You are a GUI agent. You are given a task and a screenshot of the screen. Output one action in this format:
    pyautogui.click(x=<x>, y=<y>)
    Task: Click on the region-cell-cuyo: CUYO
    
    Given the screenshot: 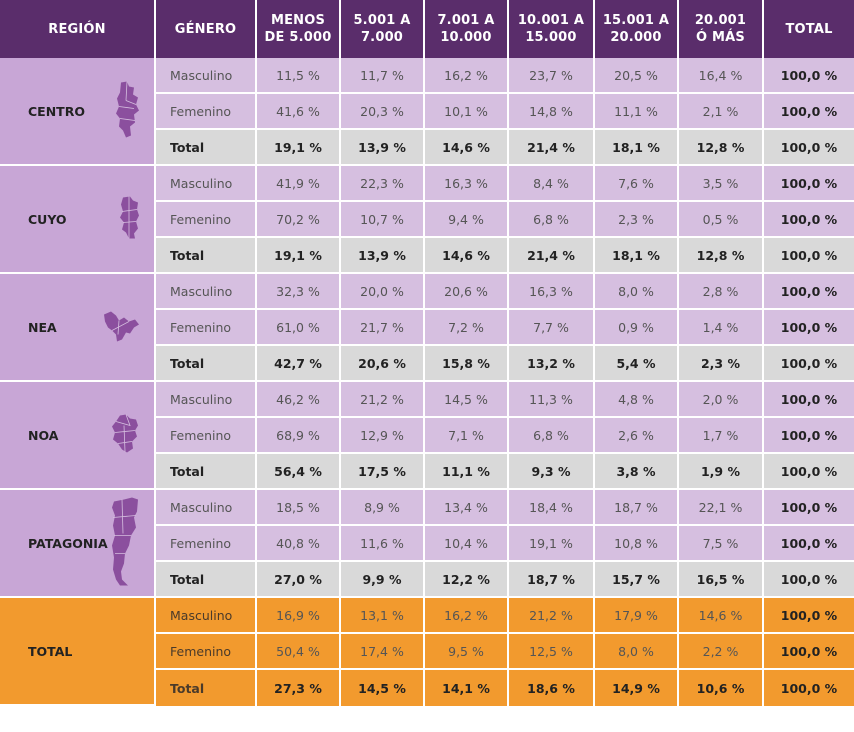 What is the action you would take?
    pyautogui.click(x=78, y=220)
    